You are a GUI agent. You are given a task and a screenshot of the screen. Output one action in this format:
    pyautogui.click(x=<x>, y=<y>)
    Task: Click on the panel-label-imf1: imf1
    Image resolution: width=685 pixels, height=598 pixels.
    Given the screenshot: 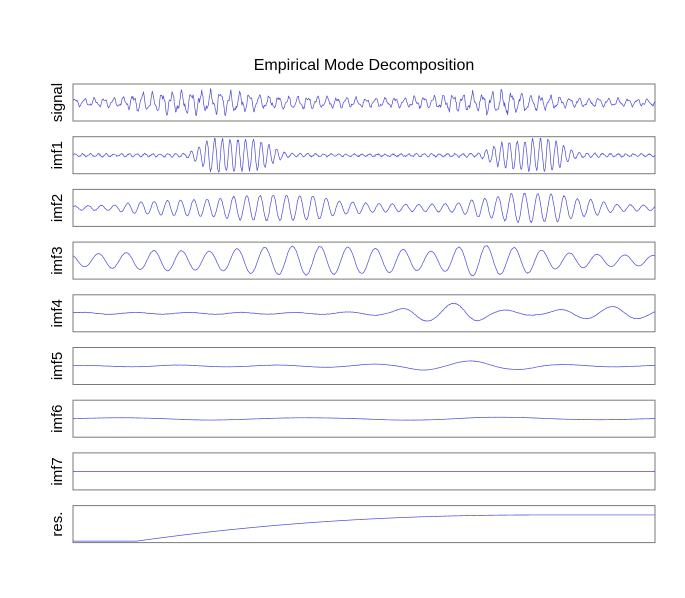 What is the action you would take?
    pyautogui.click(x=57, y=155)
    